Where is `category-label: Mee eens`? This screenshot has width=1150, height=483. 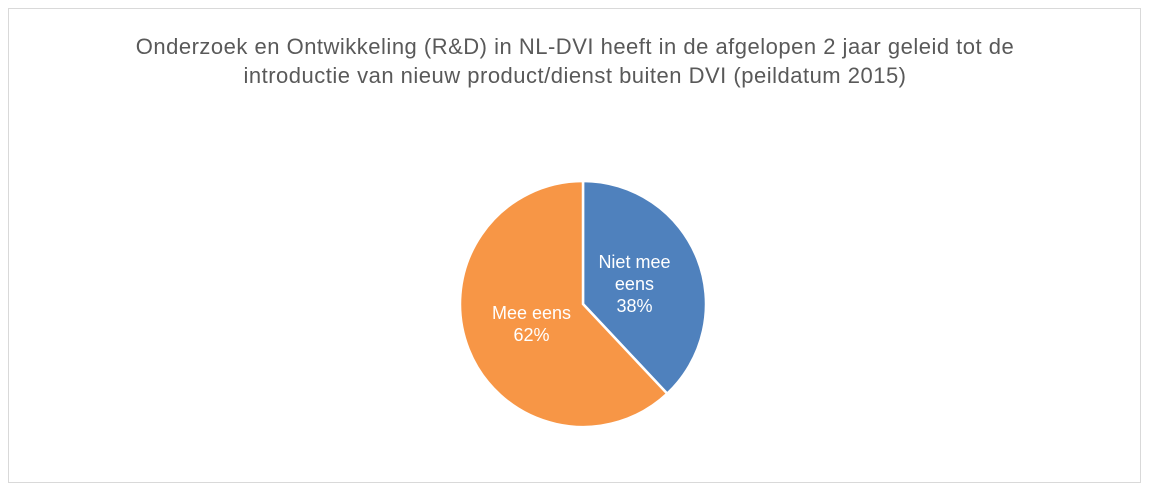
category-label: Mee eens is located at coordinates (532, 313).